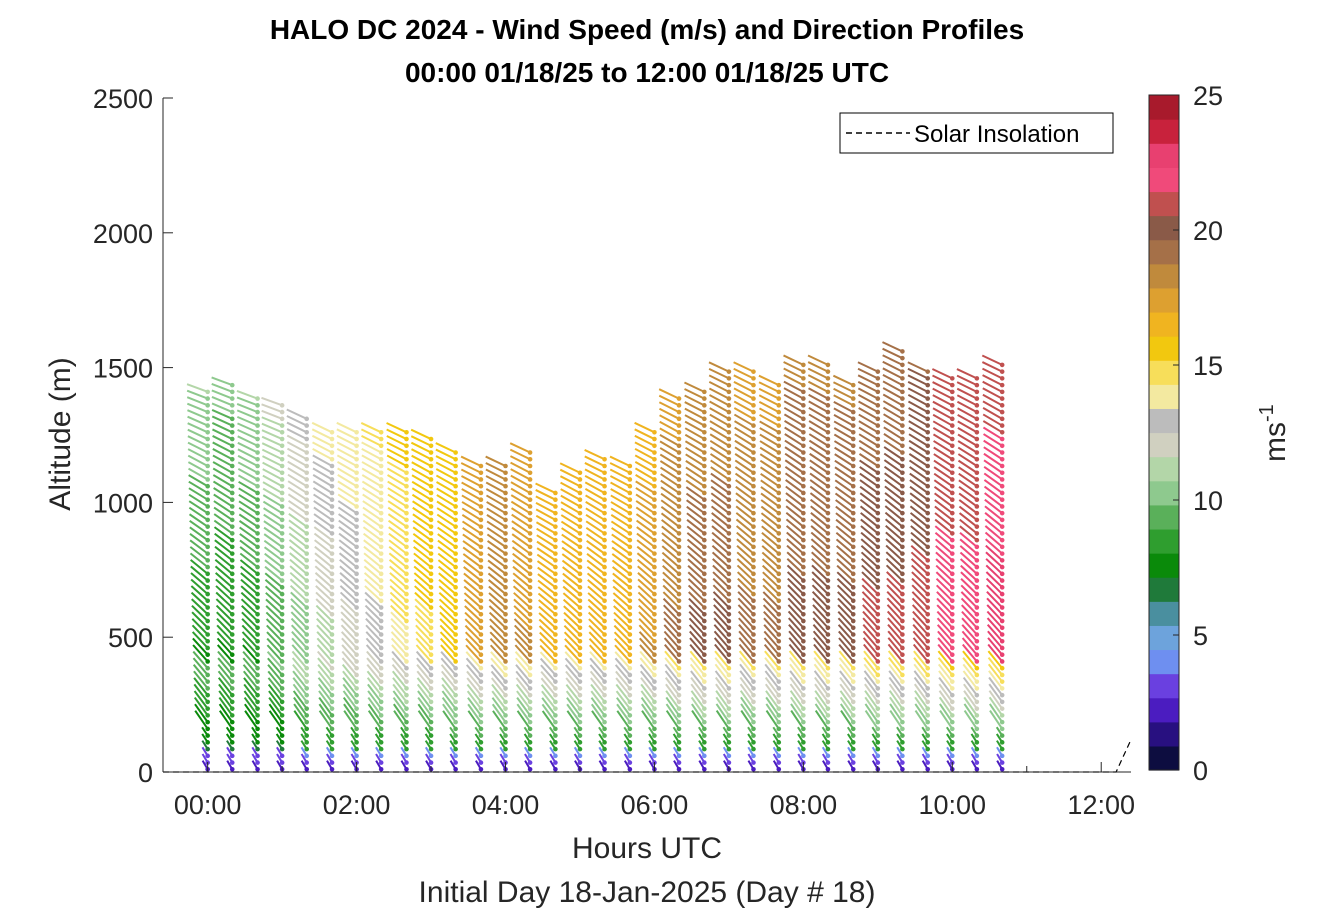 The height and width of the screenshot is (911, 1343). What do you see at coordinates (996, 134) in the screenshot?
I see `legend-solar-insolation-label: Solar Insolation` at bounding box center [996, 134].